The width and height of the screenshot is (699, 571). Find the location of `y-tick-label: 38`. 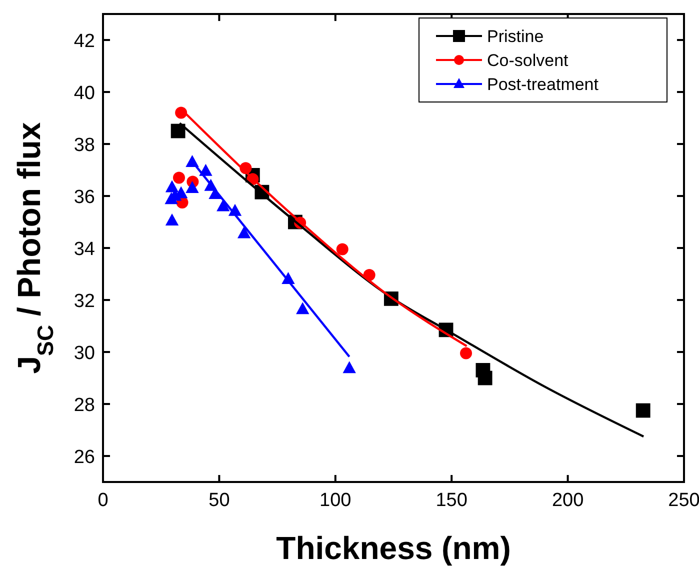

y-tick-label: 38 is located at coordinates (84, 145).